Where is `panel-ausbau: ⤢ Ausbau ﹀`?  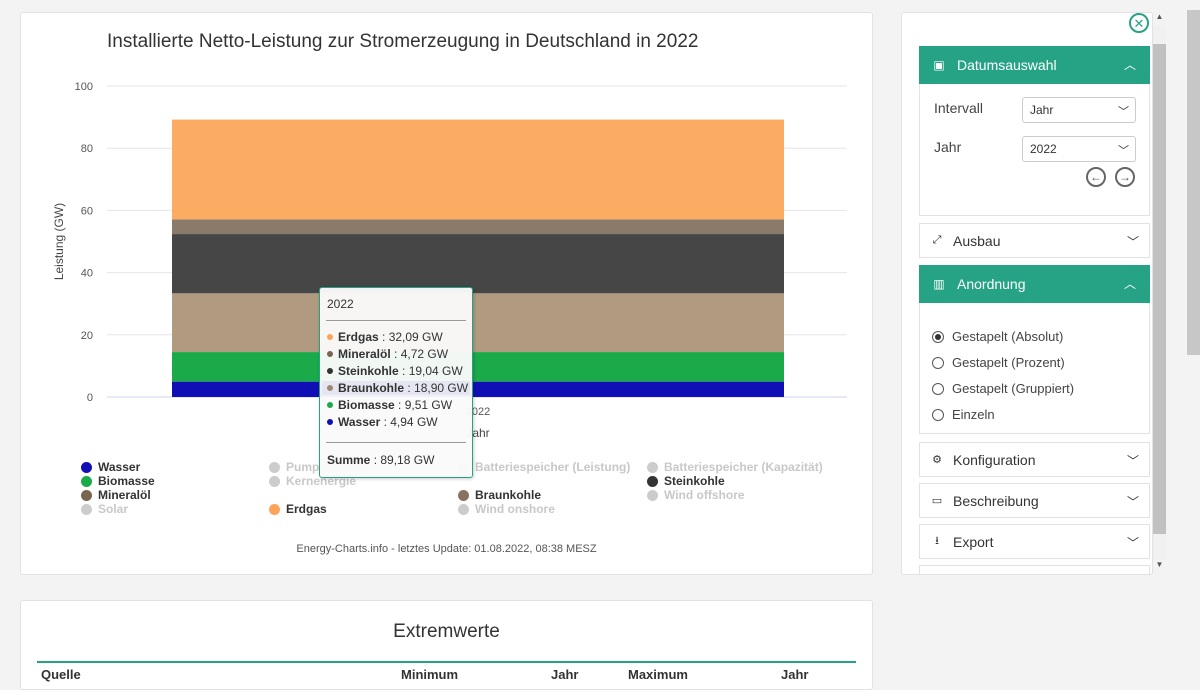 panel-ausbau: ⤢ Ausbau ﹀ is located at coordinates (1034, 240).